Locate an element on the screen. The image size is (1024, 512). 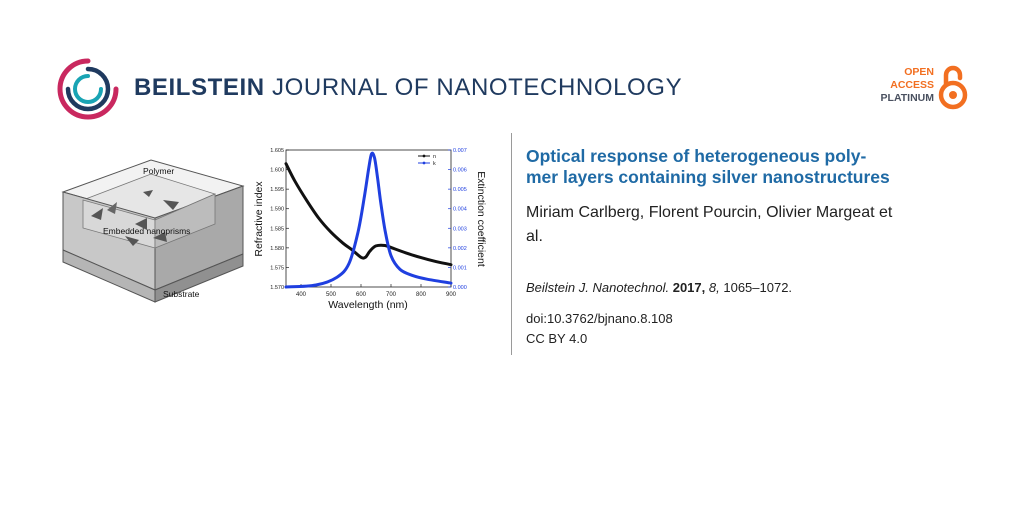
y2-tick-label: 0.003 is located at coordinates (460, 229).